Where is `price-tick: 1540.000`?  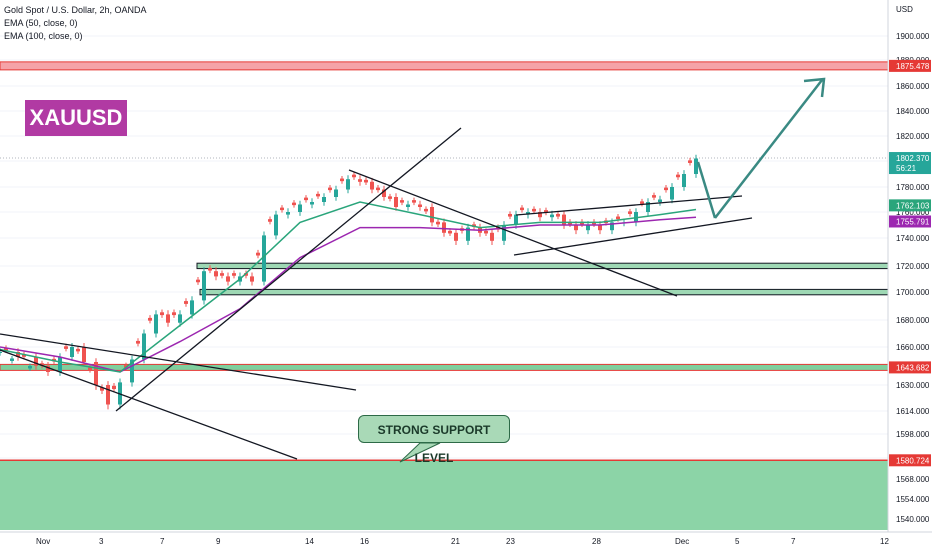 price-tick: 1540.000 is located at coordinates (913, 519).